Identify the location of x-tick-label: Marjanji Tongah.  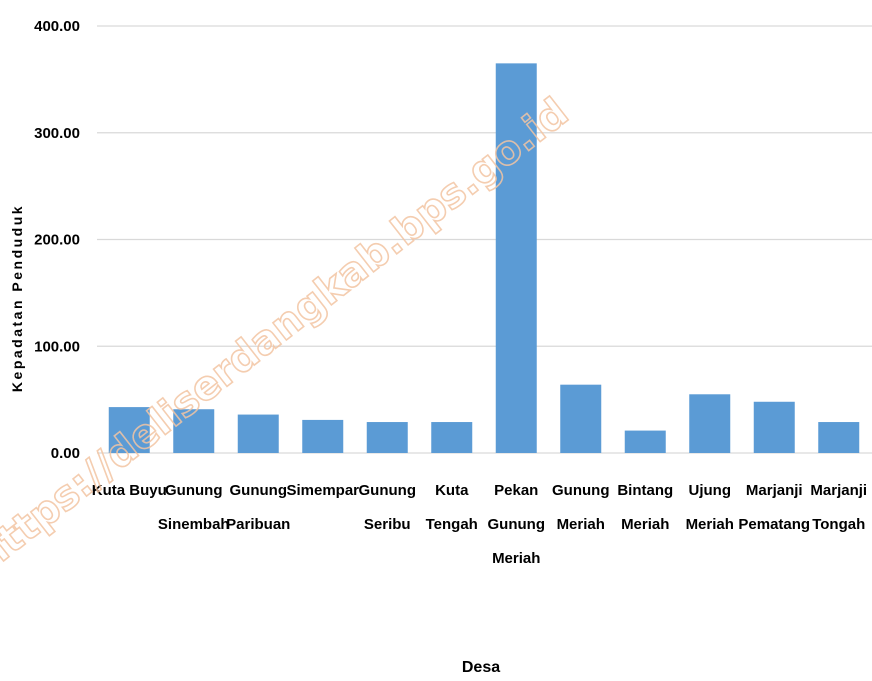
(838, 507).